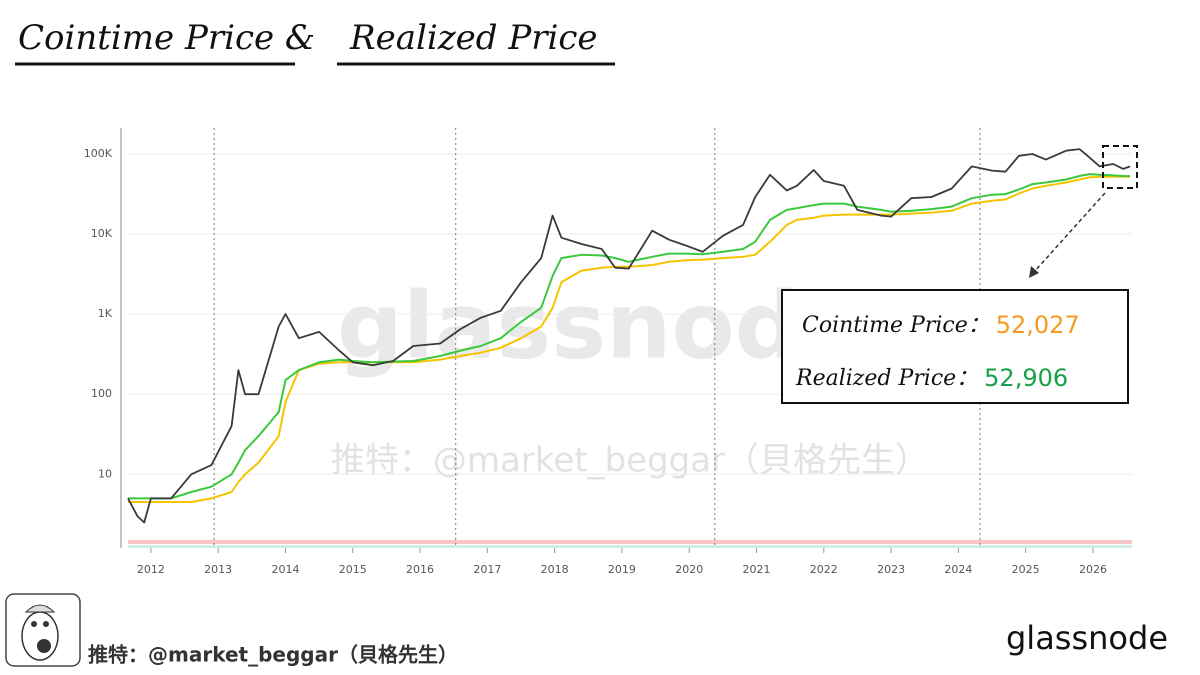 This screenshot has width=1200, height=675. What do you see at coordinates (622, 569) in the screenshot?
I see `x-tick-label: 2019` at bounding box center [622, 569].